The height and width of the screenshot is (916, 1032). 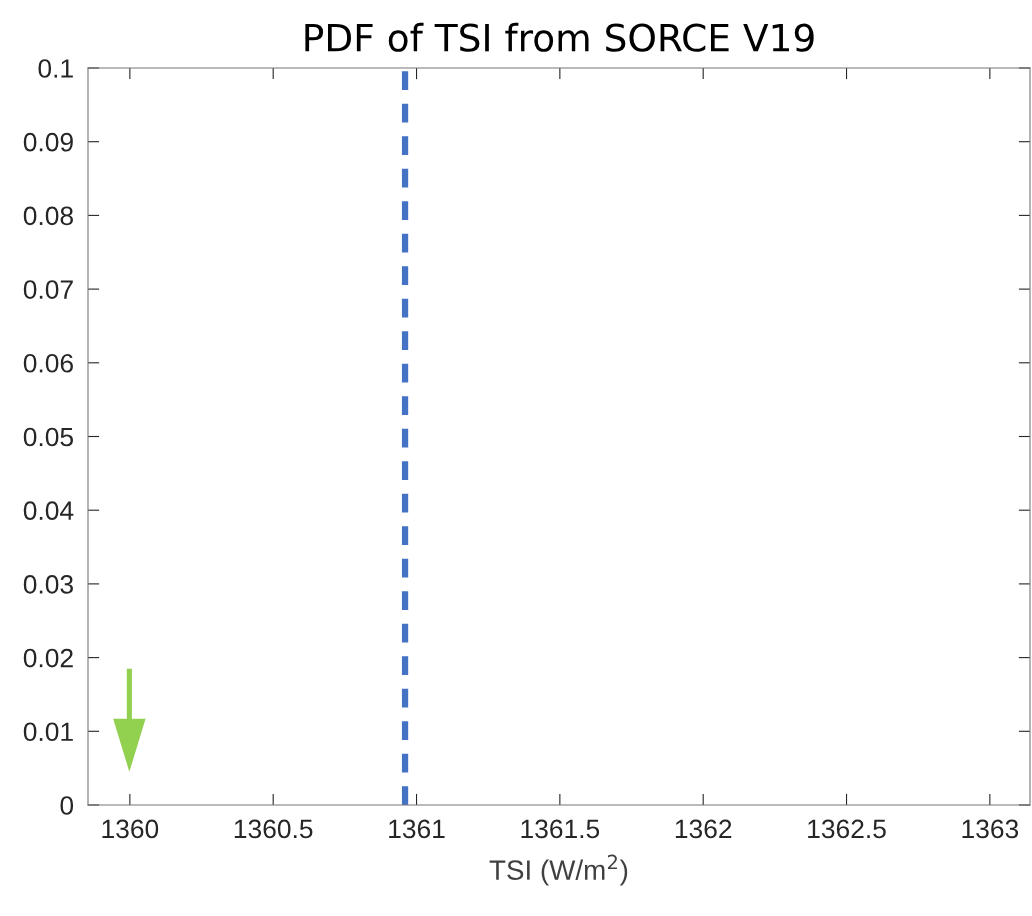 What do you see at coordinates (130, 829) in the screenshot?
I see `x-tick-label: 1360` at bounding box center [130, 829].